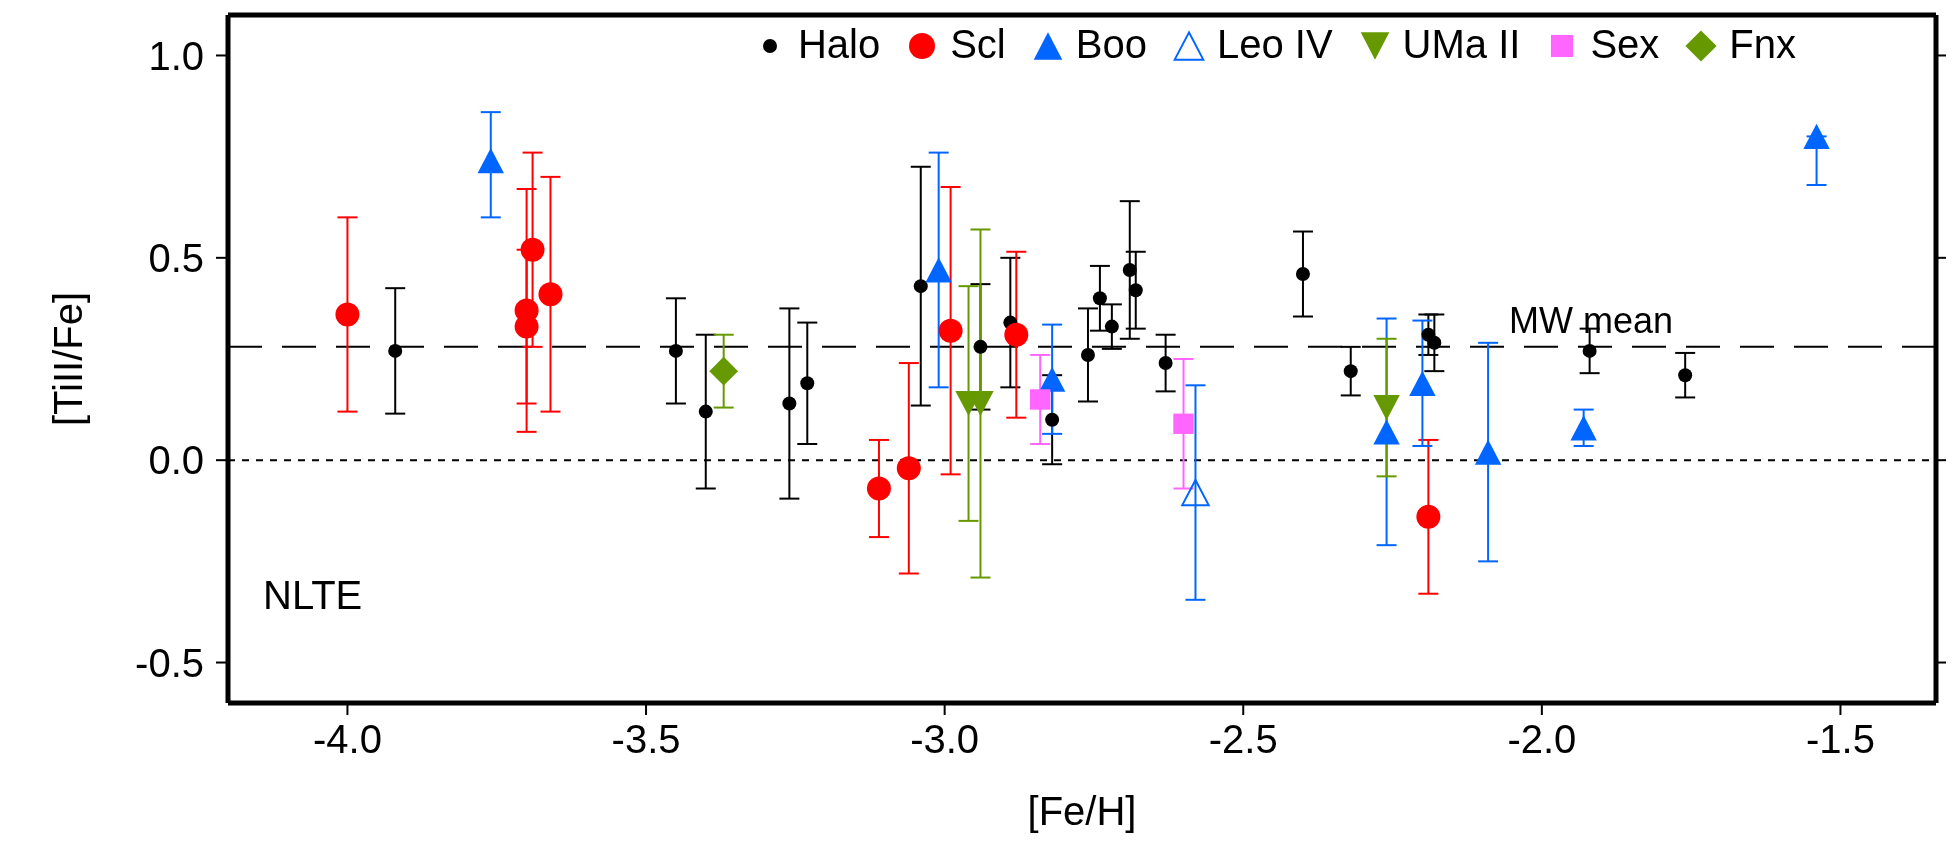 This screenshot has height=853, width=1954. Describe the element at coordinates (1840, 739) in the screenshot. I see `x-tick-label: -1.5` at that location.